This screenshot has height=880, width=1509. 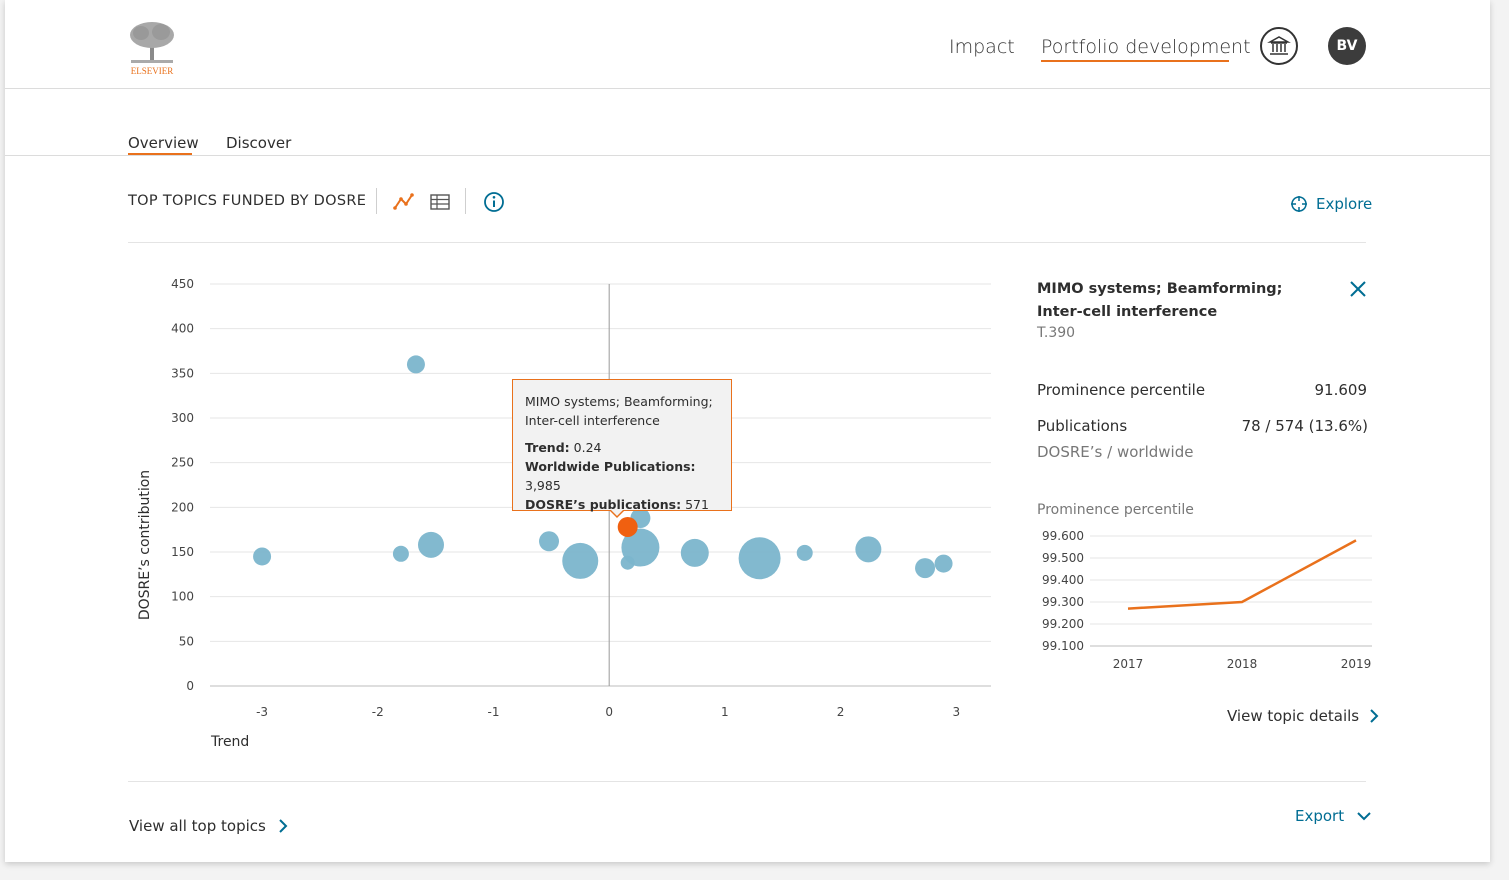 What do you see at coordinates (1344, 204) in the screenshot?
I see `explore-label: Explore` at bounding box center [1344, 204].